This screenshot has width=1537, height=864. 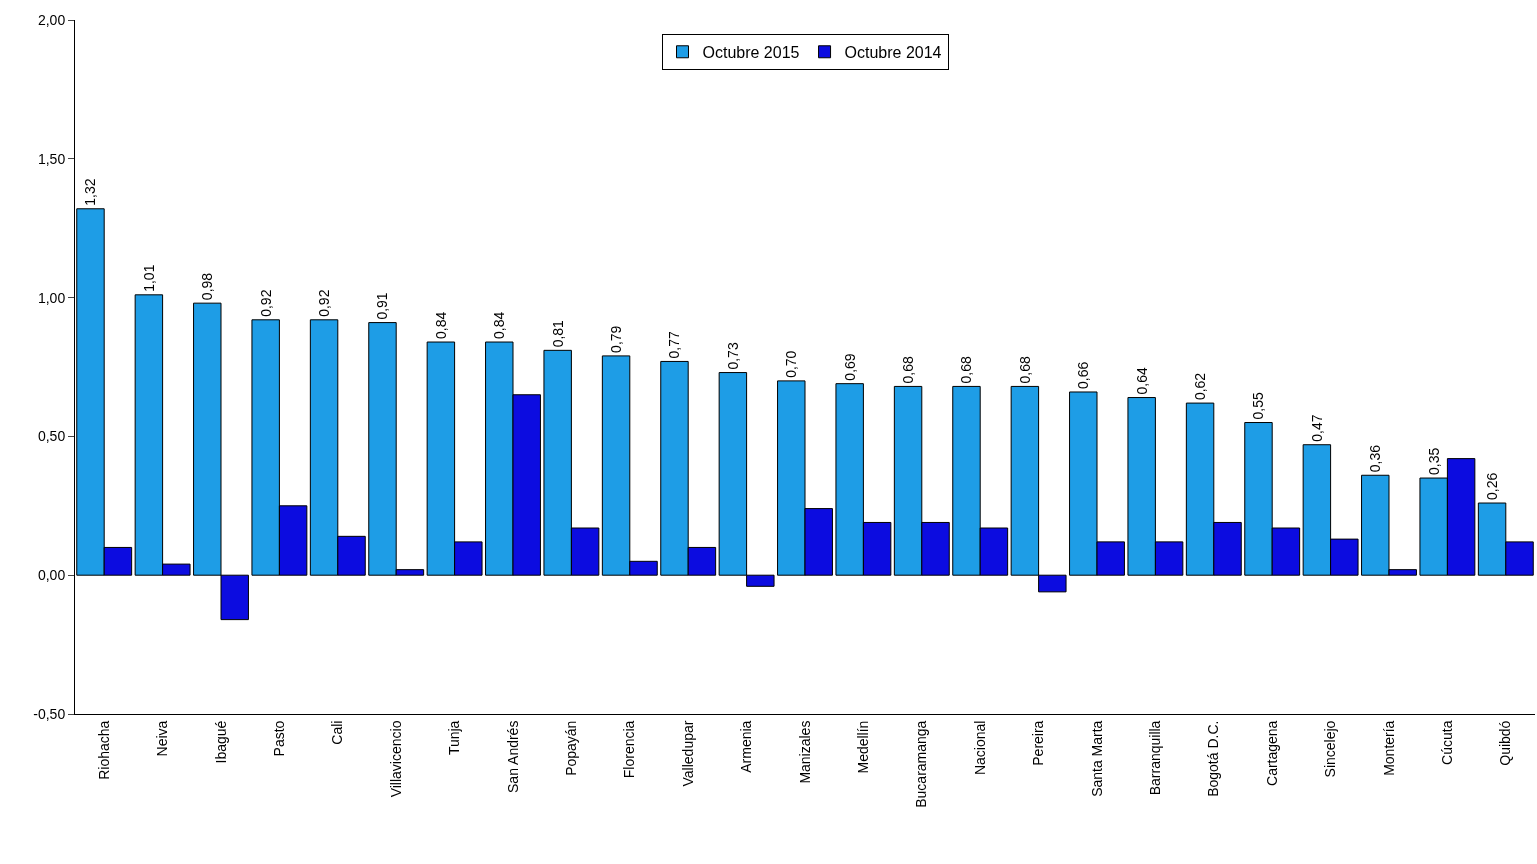 What do you see at coordinates (51, 19) in the screenshot?
I see `y-tick-label: 2,00` at bounding box center [51, 19].